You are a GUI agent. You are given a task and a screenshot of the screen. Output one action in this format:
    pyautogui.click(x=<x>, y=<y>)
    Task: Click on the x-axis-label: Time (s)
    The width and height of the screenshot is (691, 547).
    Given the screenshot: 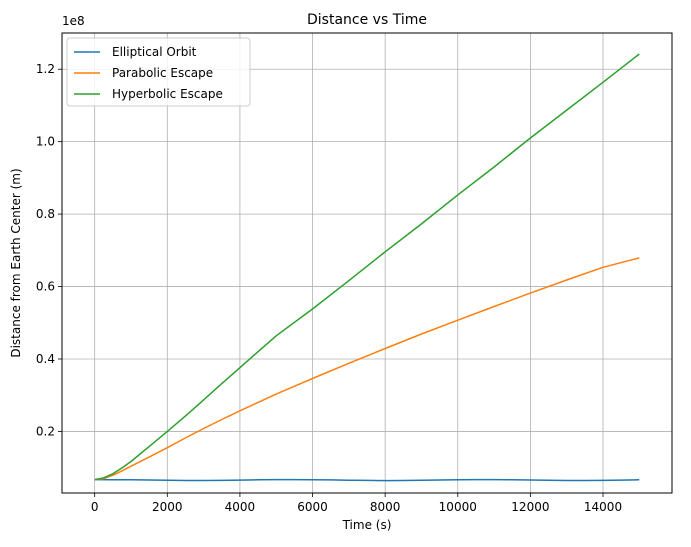 What is the action you would take?
    pyautogui.click(x=367, y=525)
    